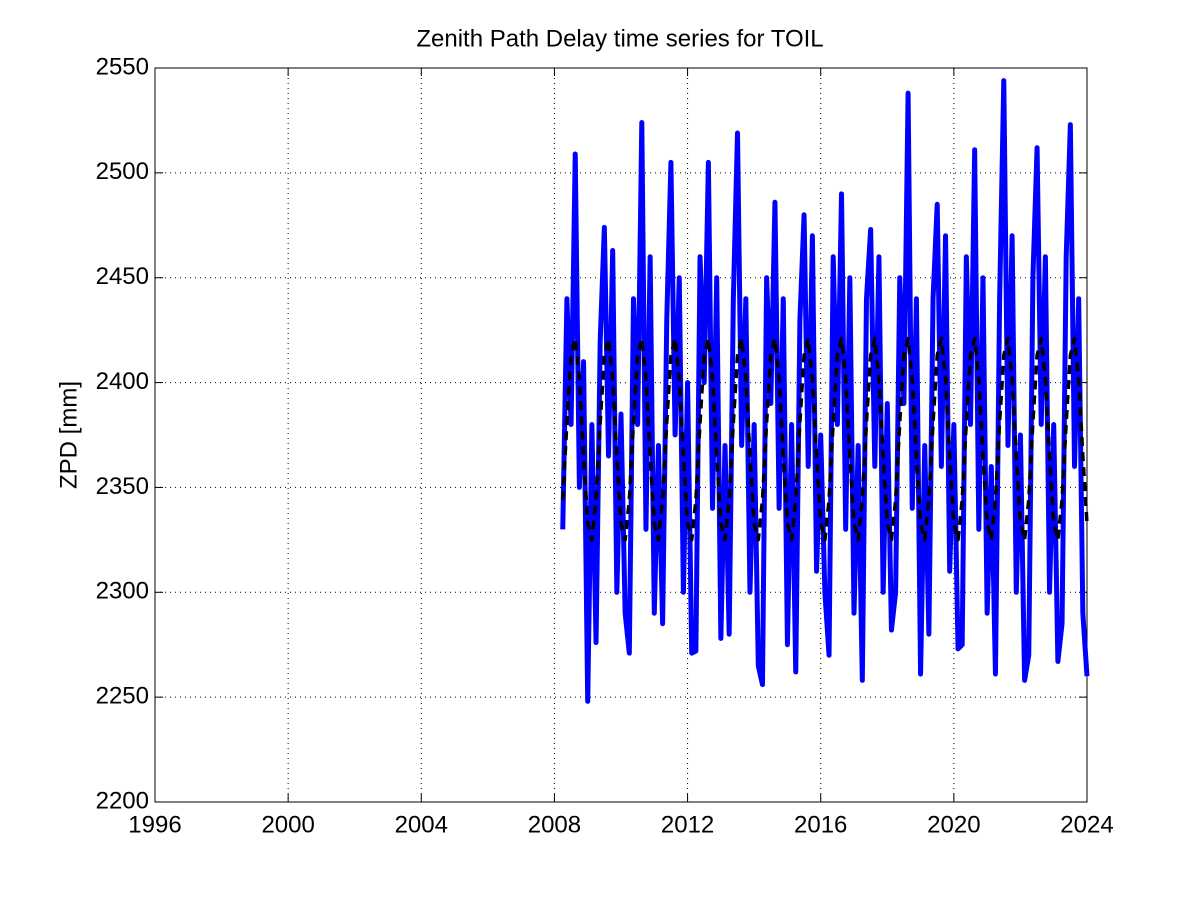 The height and width of the screenshot is (901, 1201). I want to click on x-tick-label: 1996, so click(154, 824).